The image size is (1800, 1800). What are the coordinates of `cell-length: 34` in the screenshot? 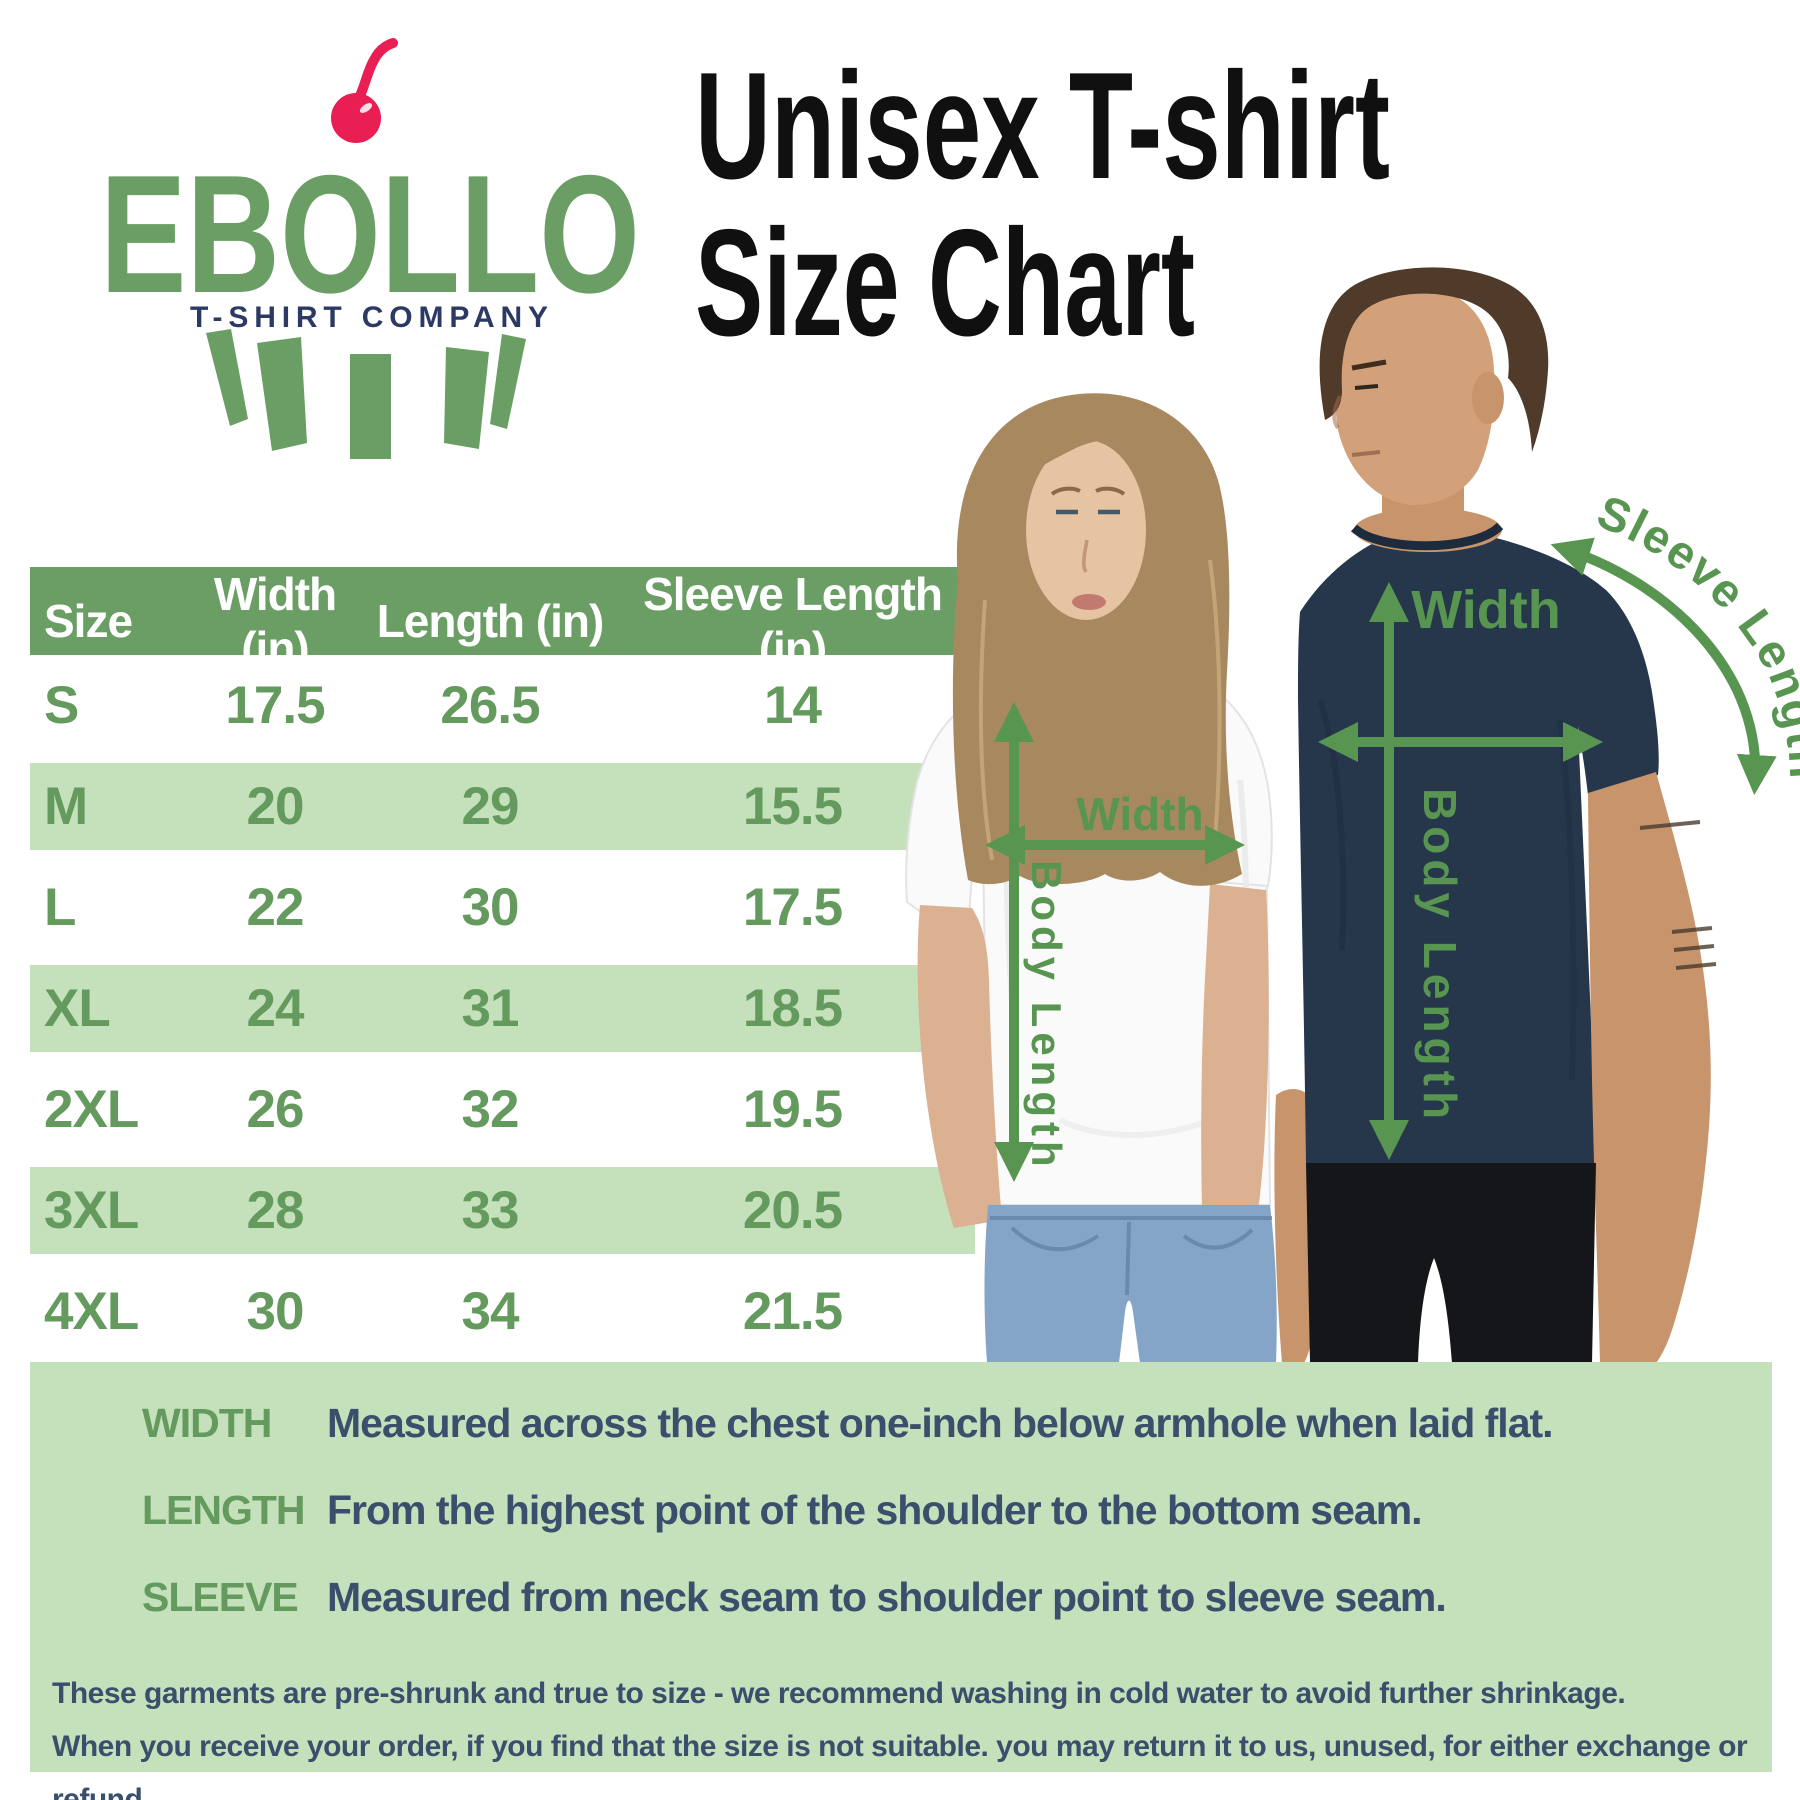 It's located at (490, 1311).